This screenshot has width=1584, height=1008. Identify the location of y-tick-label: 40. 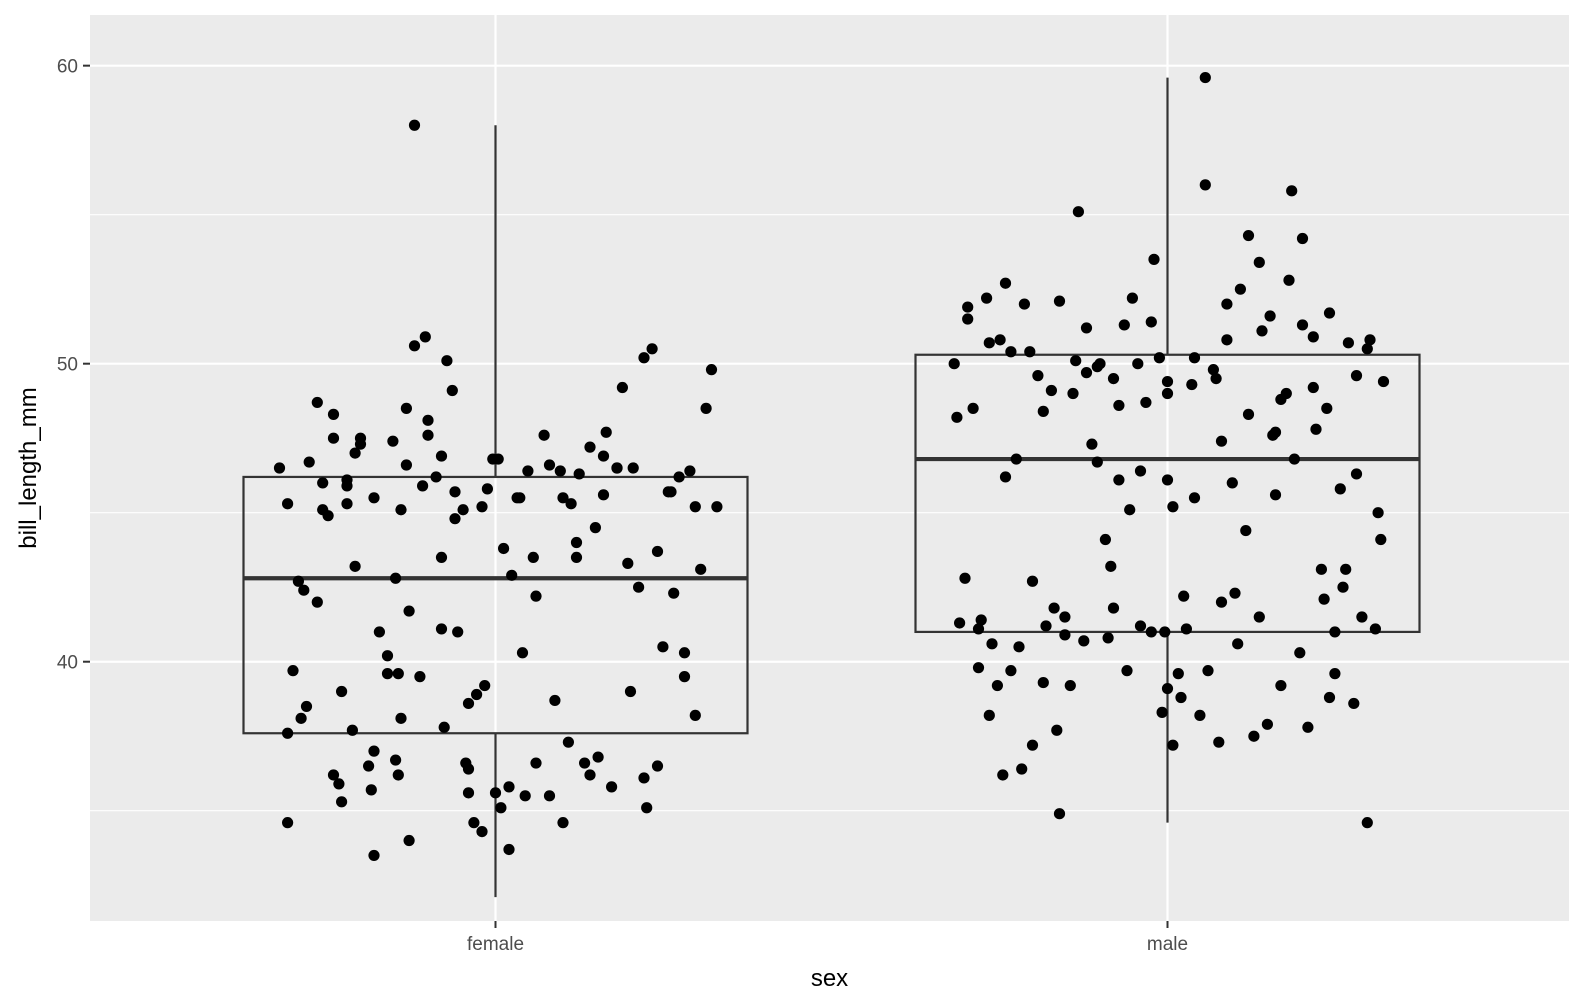
(67, 663).